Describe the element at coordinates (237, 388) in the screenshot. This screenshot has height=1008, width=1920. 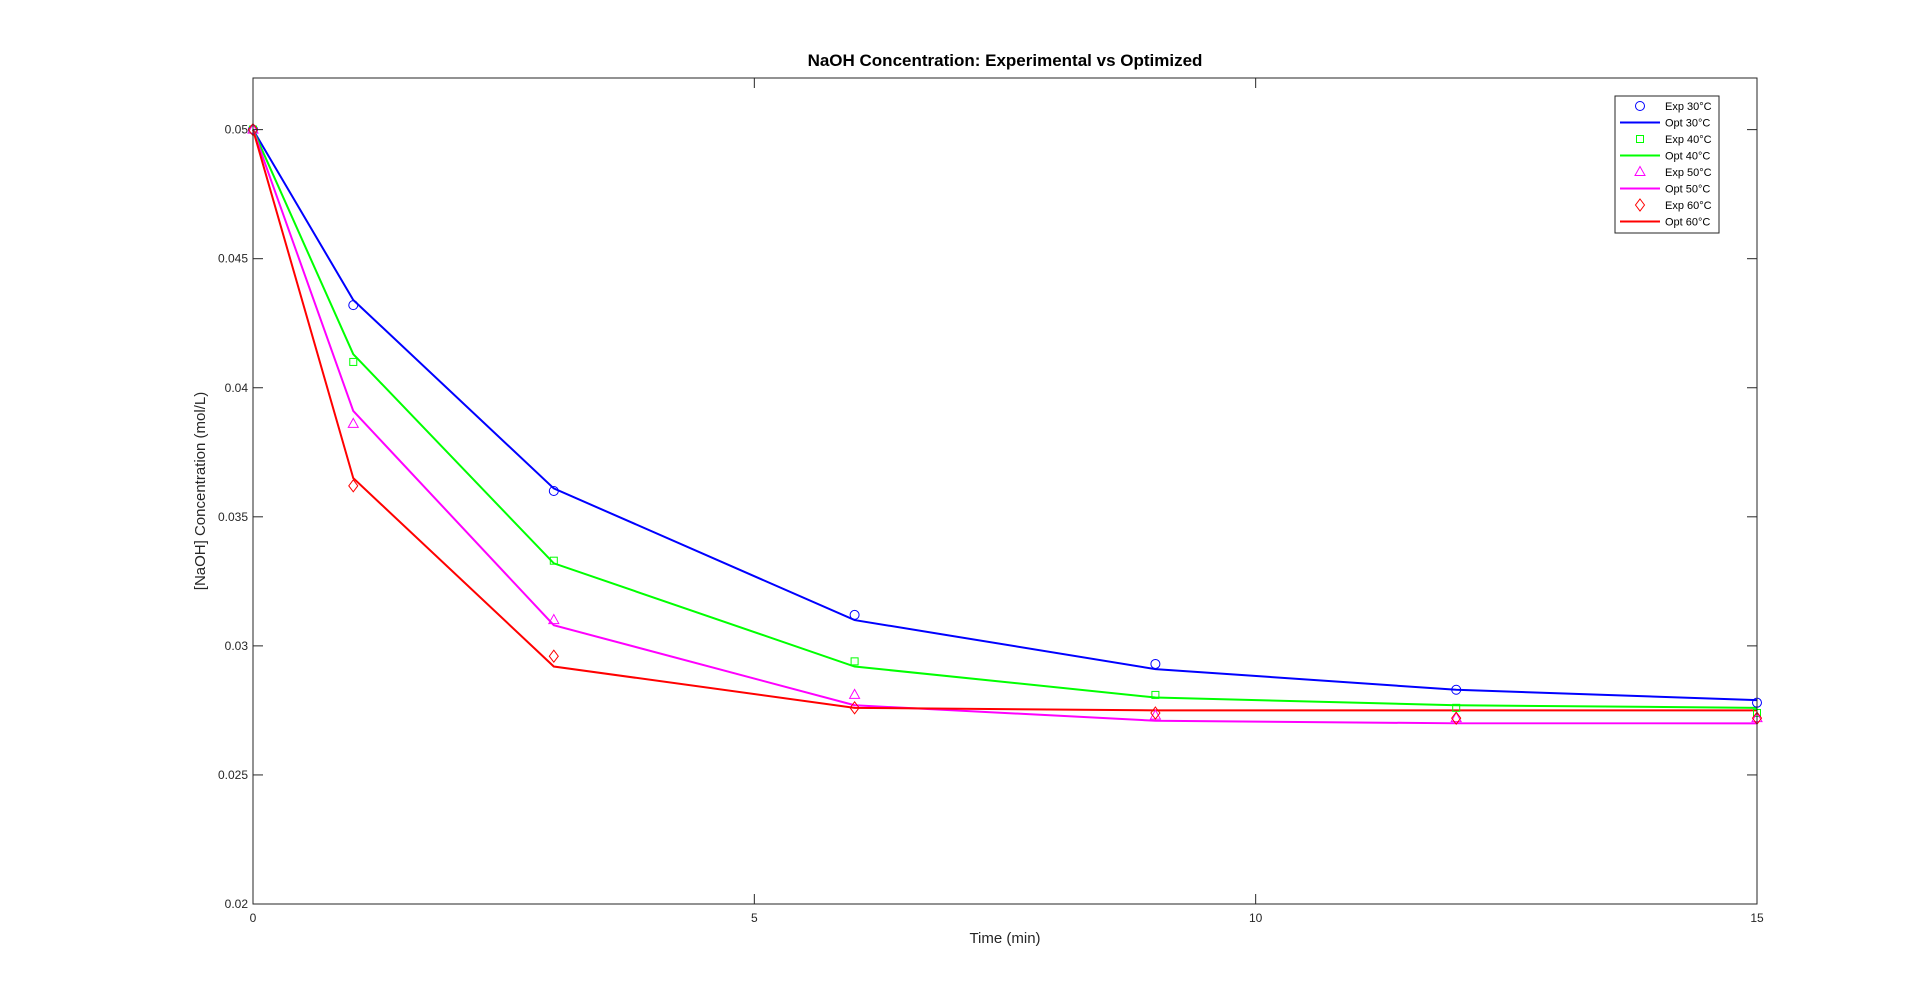
I see `y-tick-label: 0.04` at that location.